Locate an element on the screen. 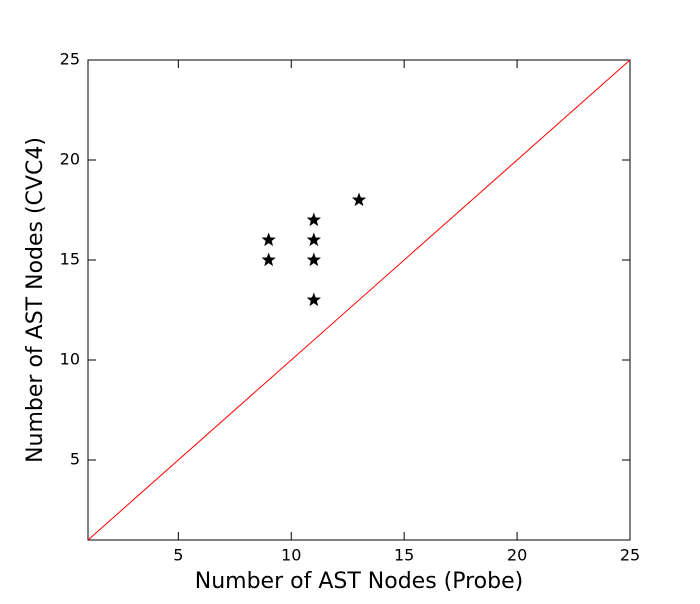  y-tick-label: 15 is located at coordinates (70, 259).